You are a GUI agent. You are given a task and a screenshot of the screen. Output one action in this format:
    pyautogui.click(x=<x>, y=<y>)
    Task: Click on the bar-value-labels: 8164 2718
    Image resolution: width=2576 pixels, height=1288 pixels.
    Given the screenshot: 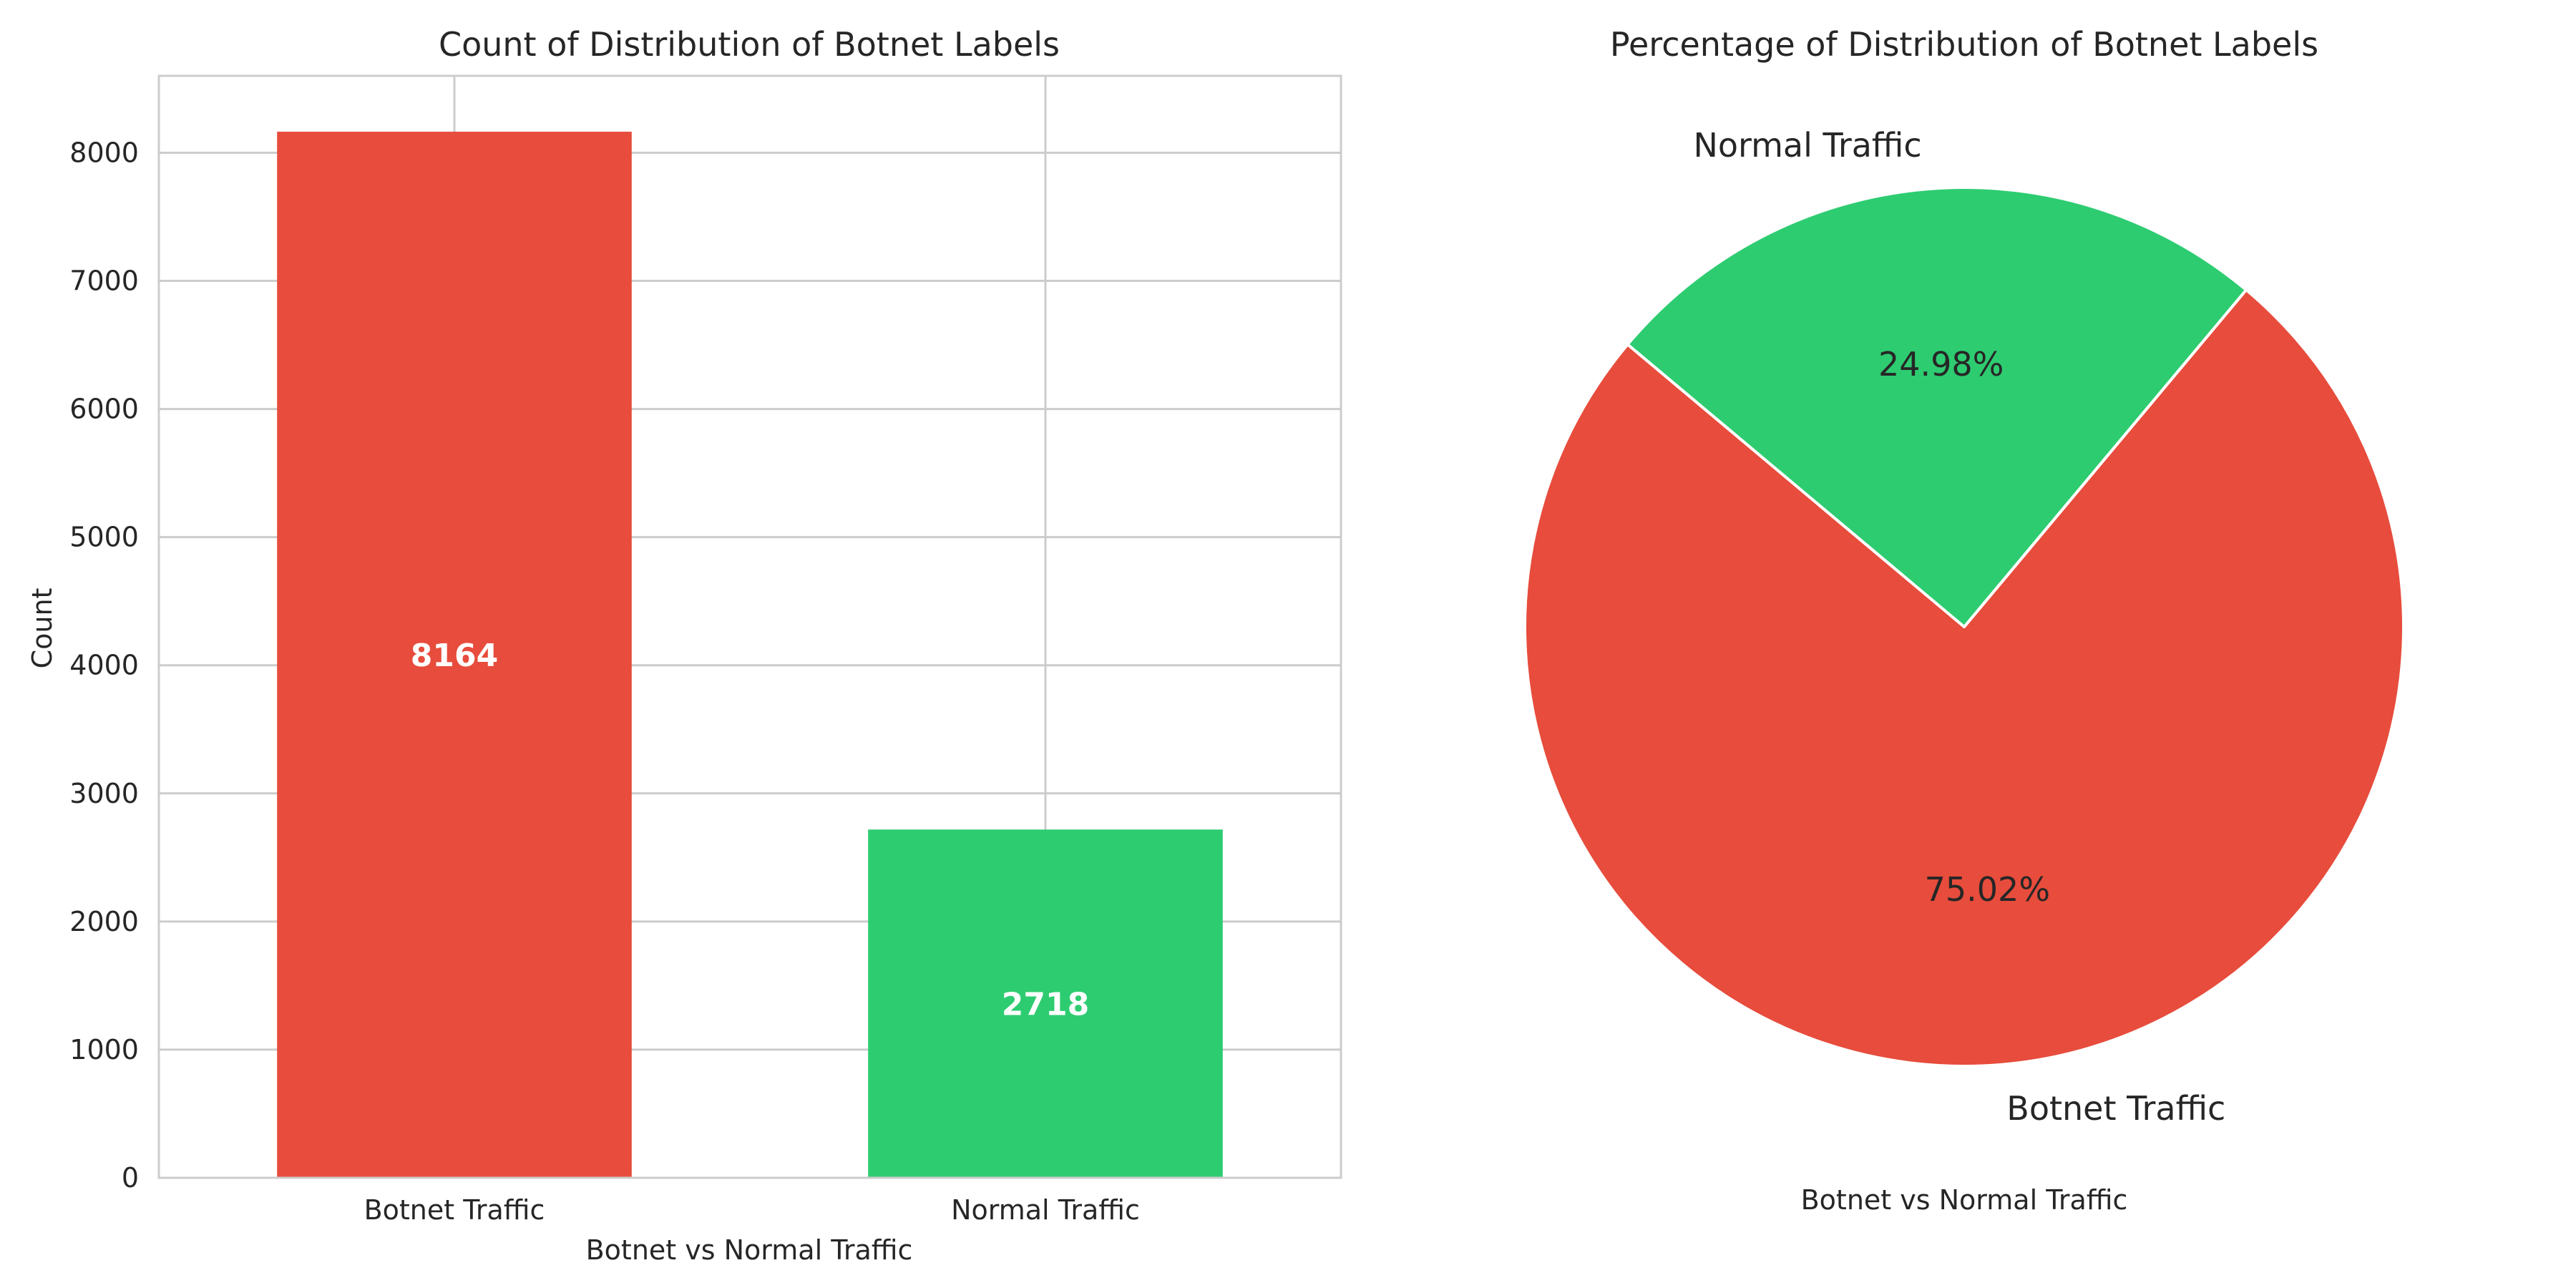 What is the action you would take?
    pyautogui.click(x=750, y=830)
    